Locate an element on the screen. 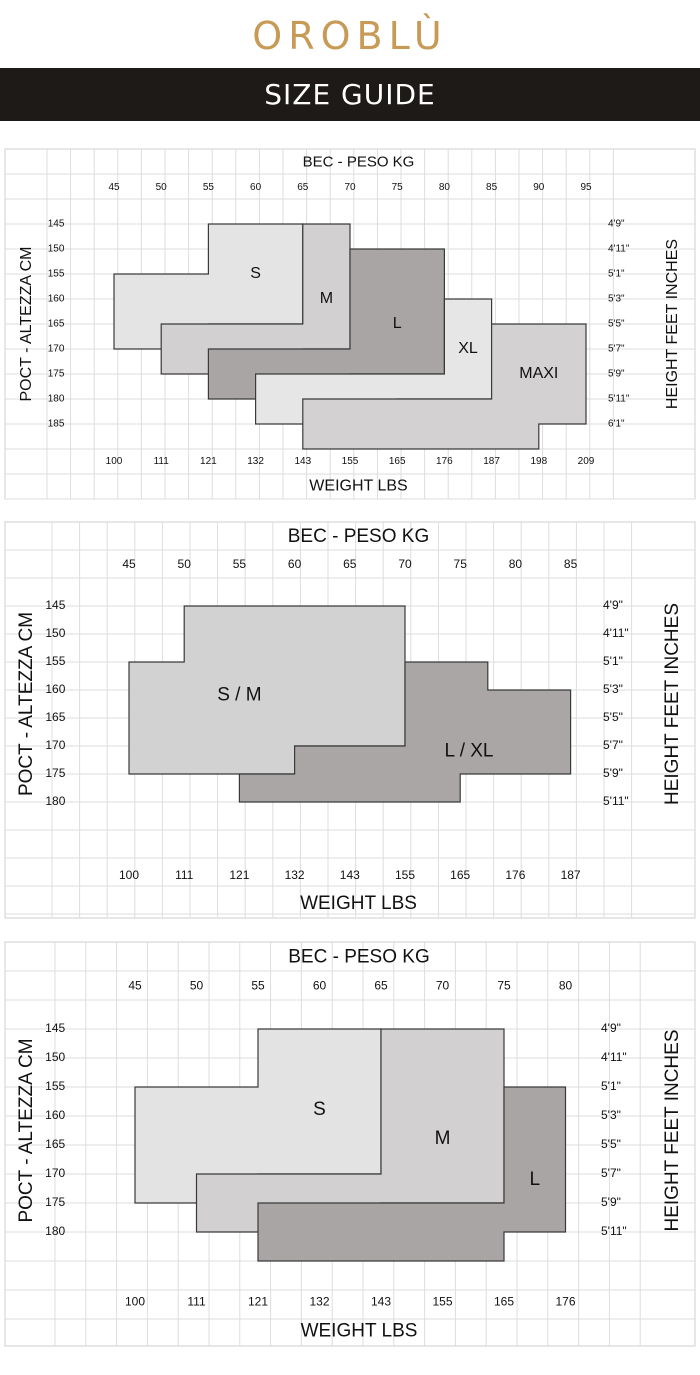 This screenshot has height=1375, width=700. size-guide-banner: SIZE GUIDE is located at coordinates (350, 94).